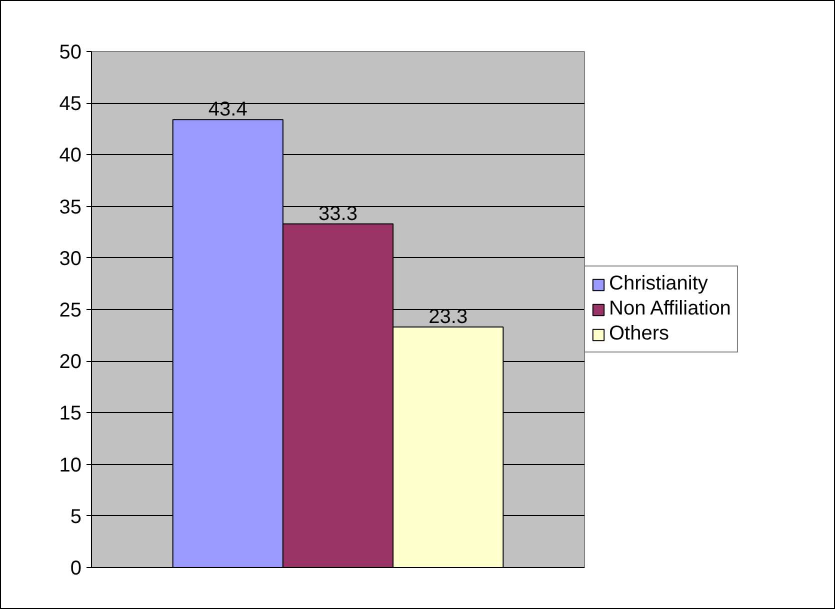  Describe the element at coordinates (670, 309) in the screenshot. I see `legend-label: Non Affiliation` at that location.